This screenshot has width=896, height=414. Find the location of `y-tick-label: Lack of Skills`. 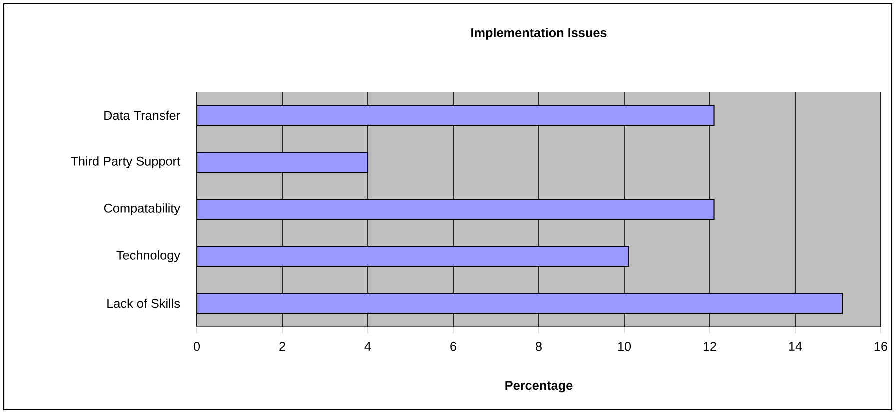

y-tick-label: Lack of Skills is located at coordinates (144, 303).